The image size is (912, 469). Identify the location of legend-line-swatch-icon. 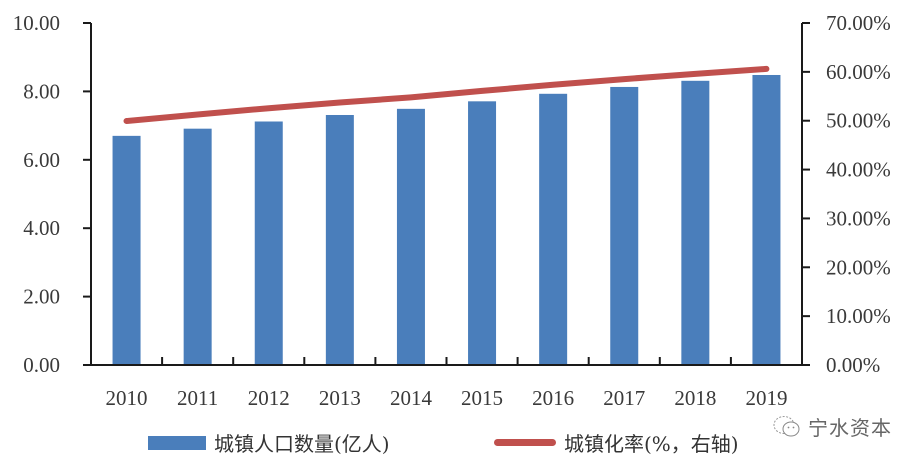
(525, 442).